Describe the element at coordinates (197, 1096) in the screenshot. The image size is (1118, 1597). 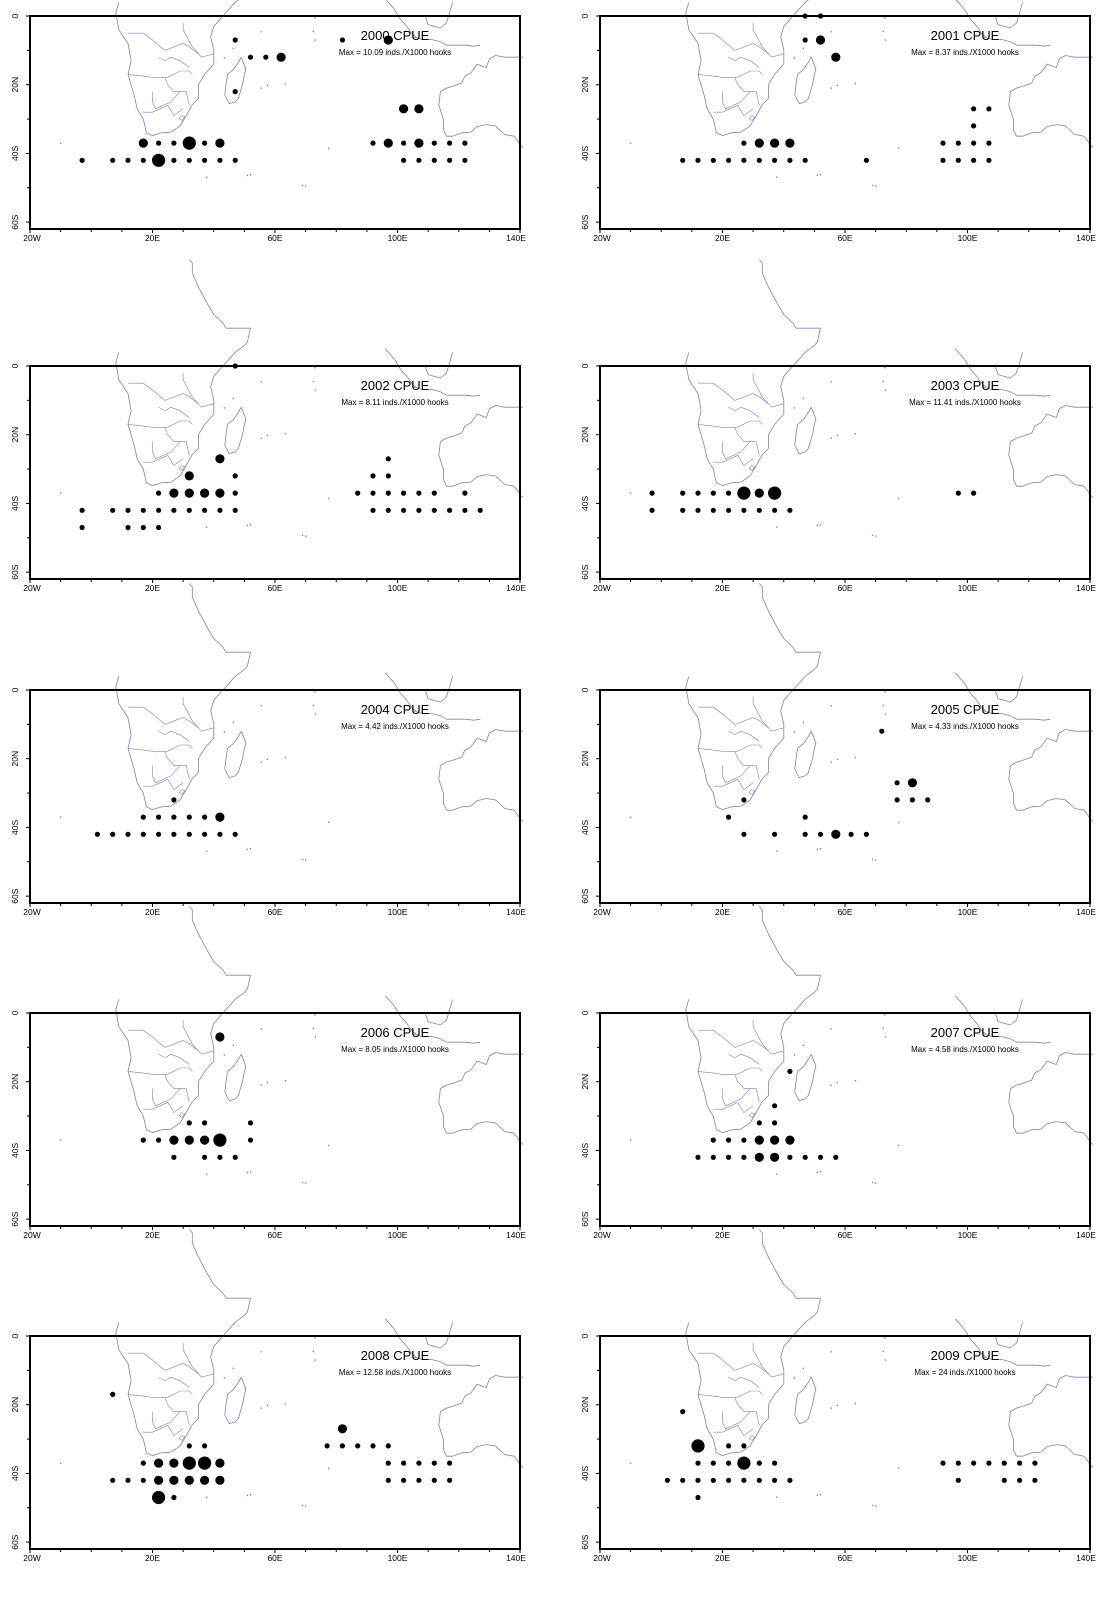
I see `cpue-points` at that location.